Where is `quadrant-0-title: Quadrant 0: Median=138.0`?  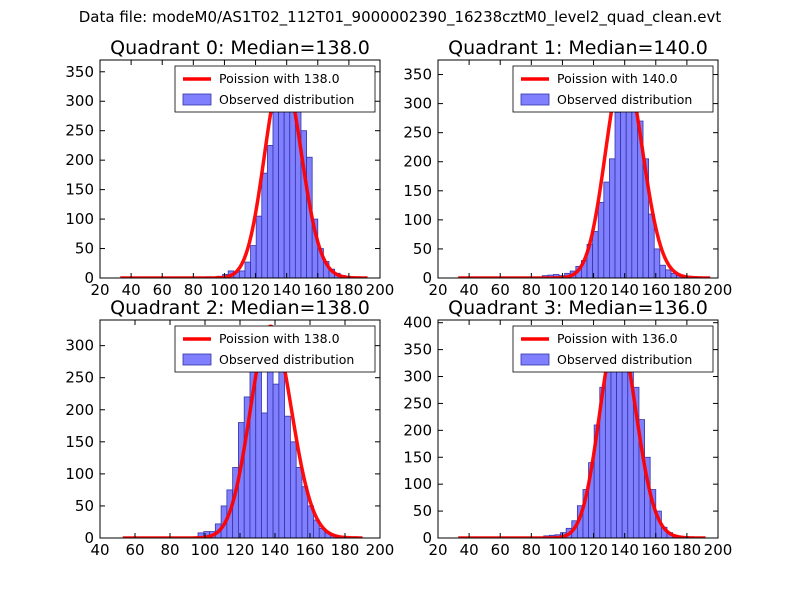
quadrant-0-title: Quadrant 0: Median=138.0 is located at coordinates (240, 48).